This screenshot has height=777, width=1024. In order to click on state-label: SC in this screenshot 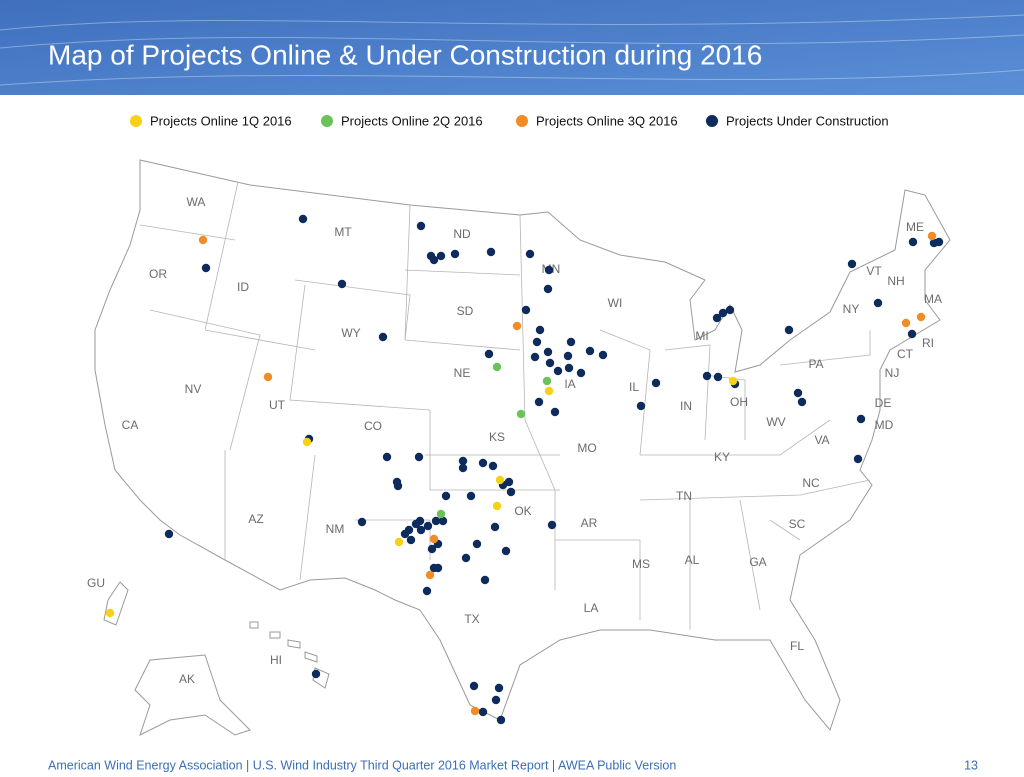, I will do `click(797, 524)`.